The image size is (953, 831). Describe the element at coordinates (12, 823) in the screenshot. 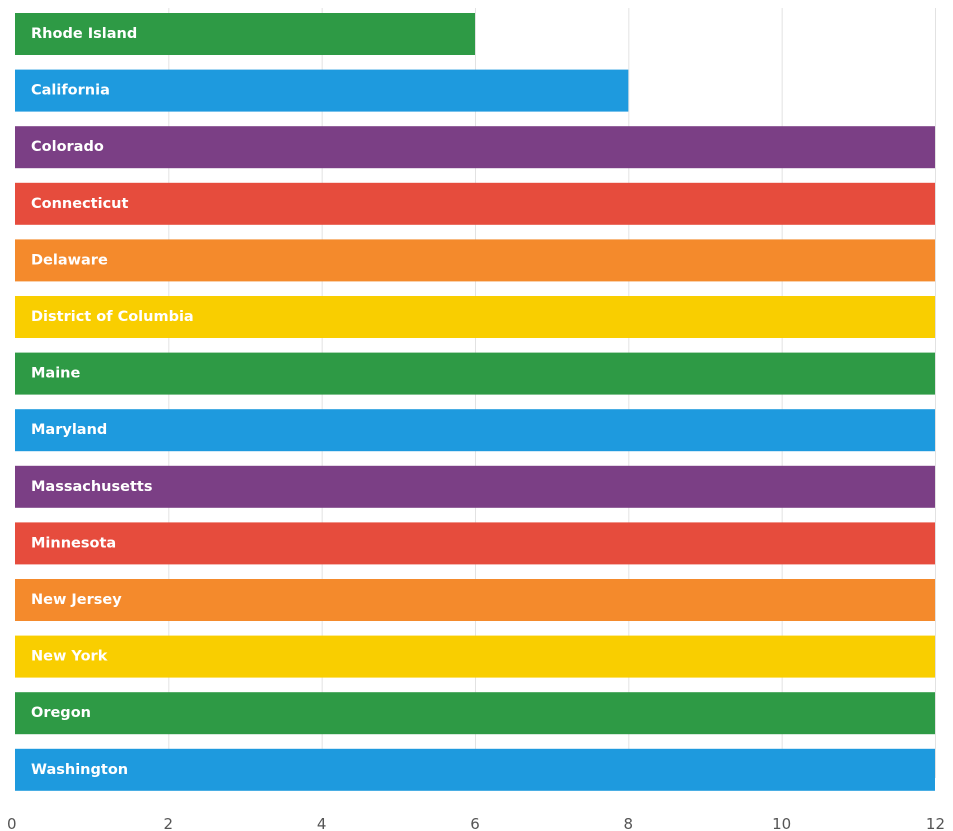

I see `x-tick-label: 0` at that location.